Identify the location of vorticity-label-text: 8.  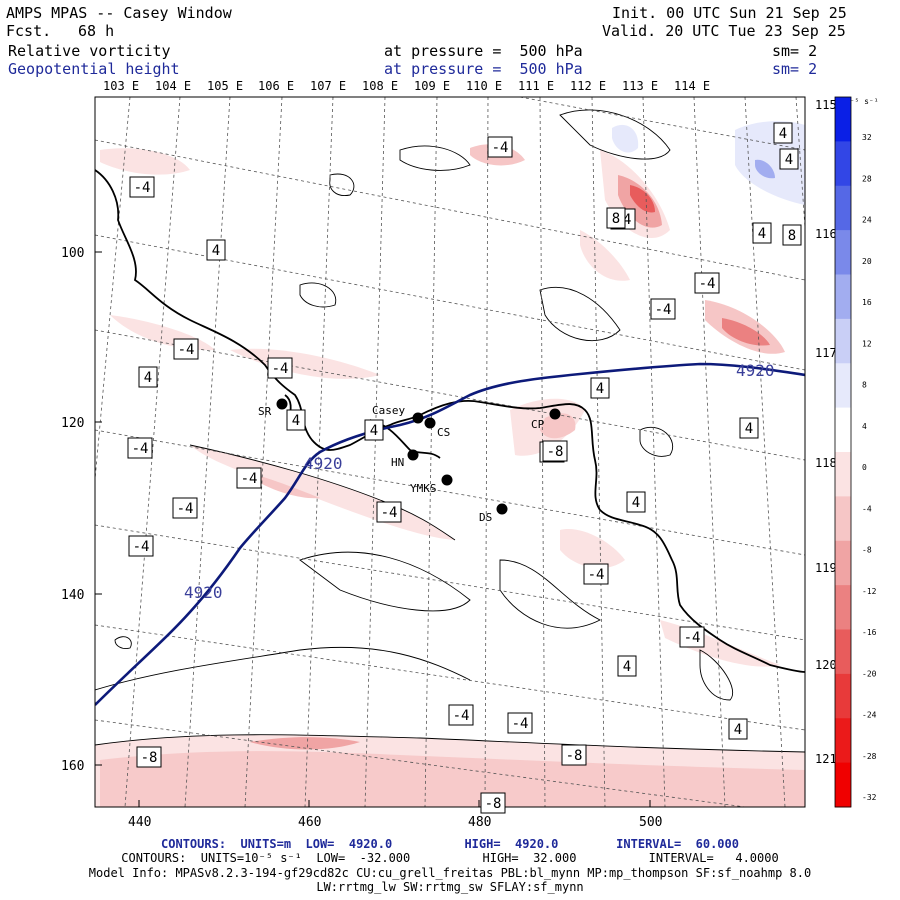
(616, 219).